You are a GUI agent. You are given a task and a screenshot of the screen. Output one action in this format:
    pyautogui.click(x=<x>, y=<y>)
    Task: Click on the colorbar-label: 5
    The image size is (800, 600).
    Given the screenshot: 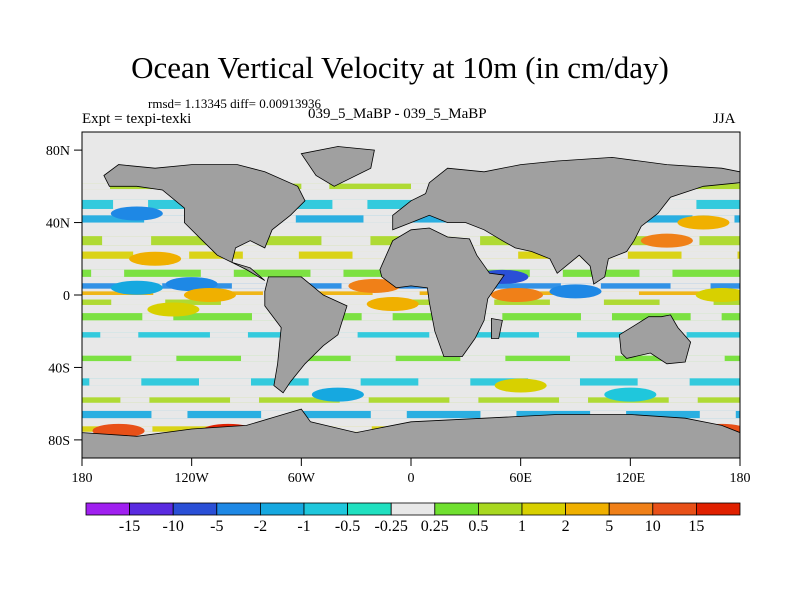 What is the action you would take?
    pyautogui.click(x=609, y=526)
    